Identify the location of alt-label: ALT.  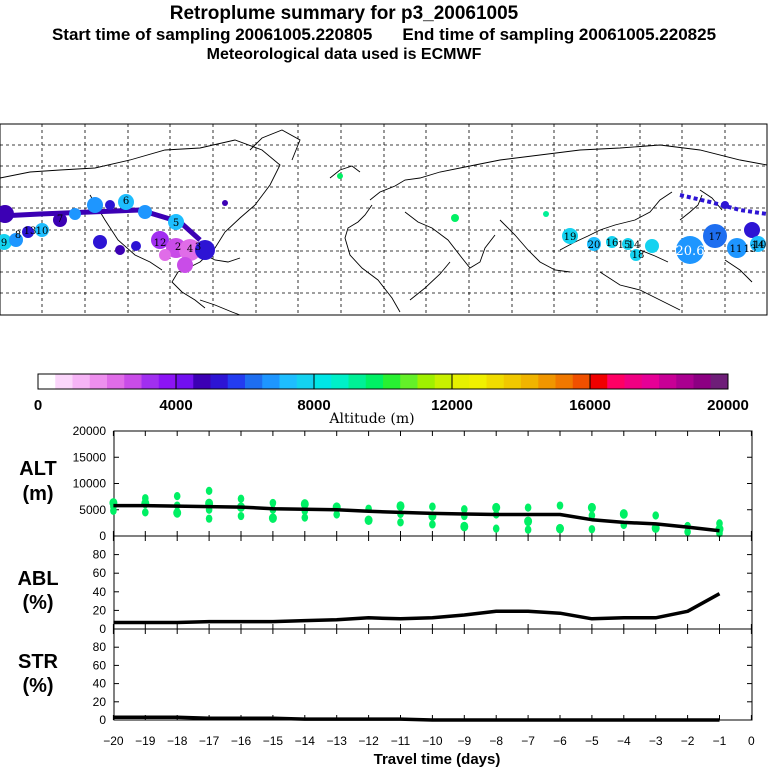
(37, 469).